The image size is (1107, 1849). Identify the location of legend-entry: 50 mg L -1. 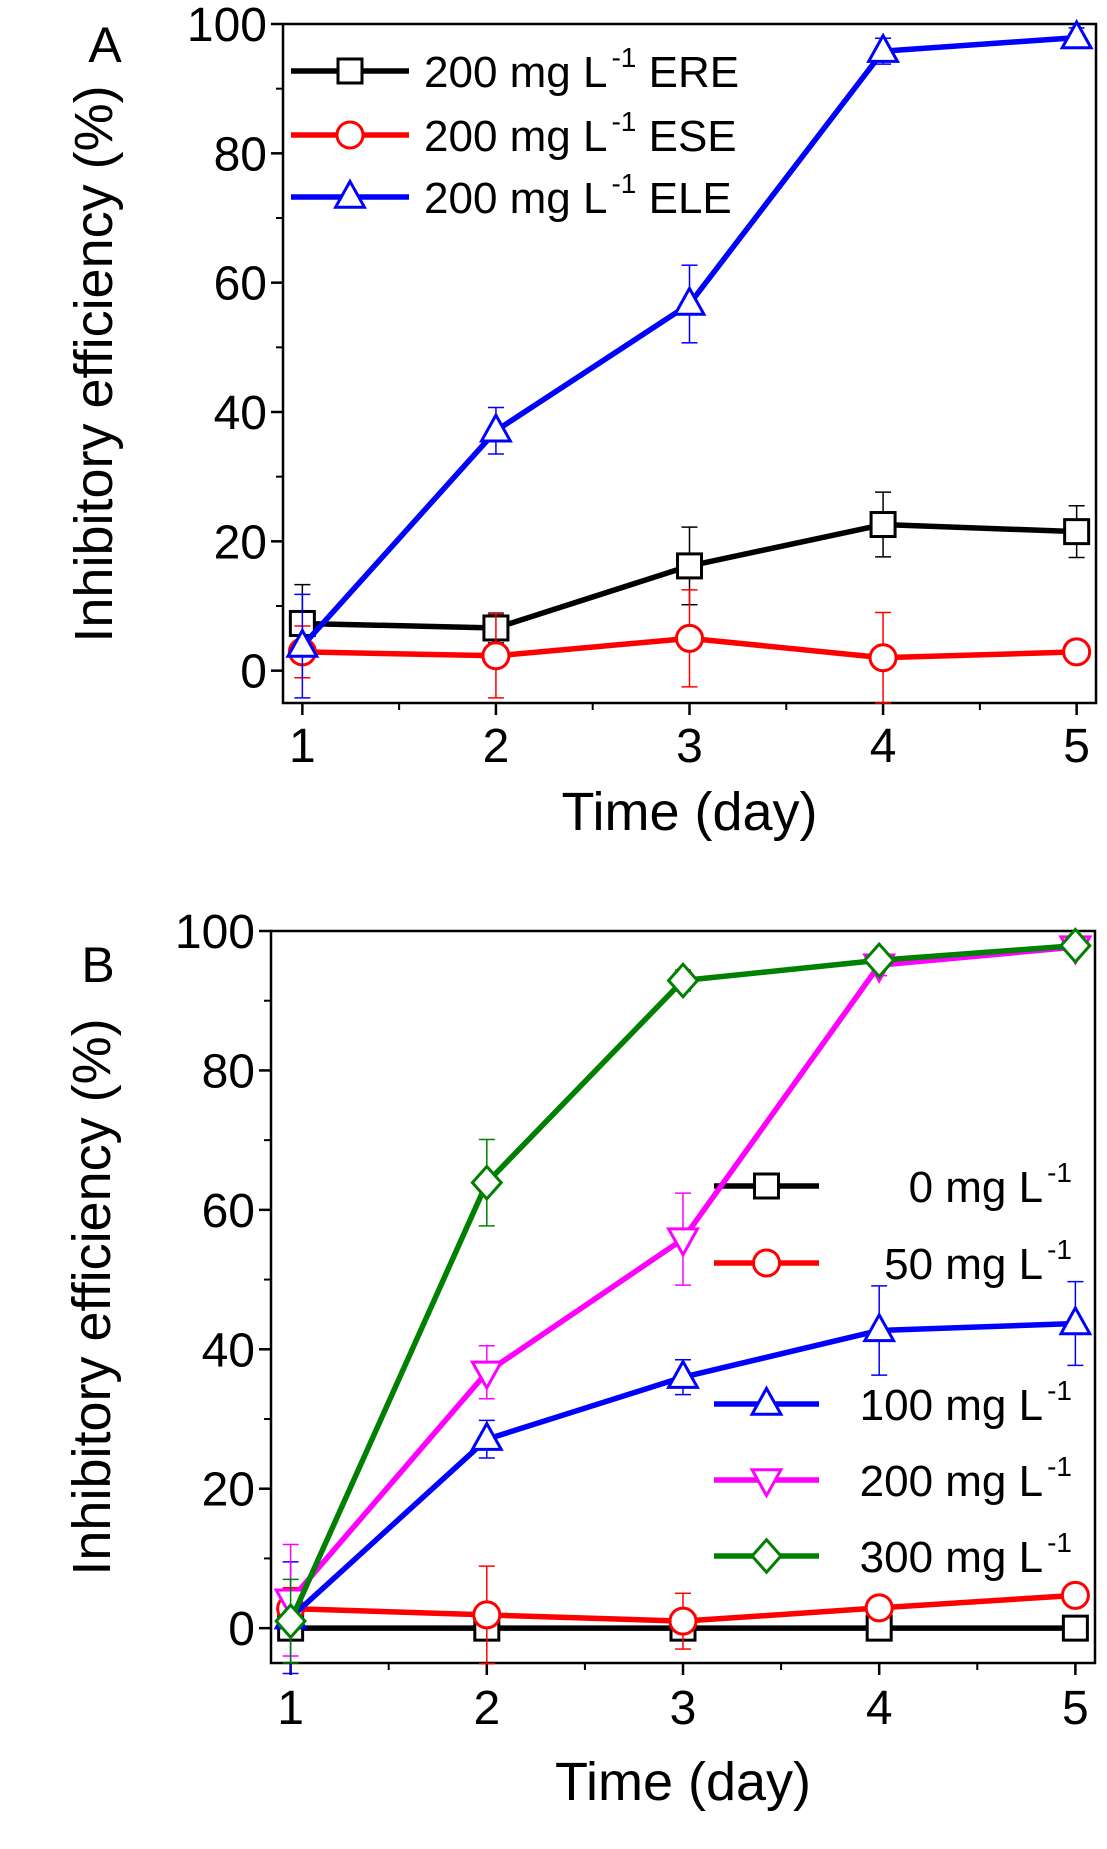
(893, 1261).